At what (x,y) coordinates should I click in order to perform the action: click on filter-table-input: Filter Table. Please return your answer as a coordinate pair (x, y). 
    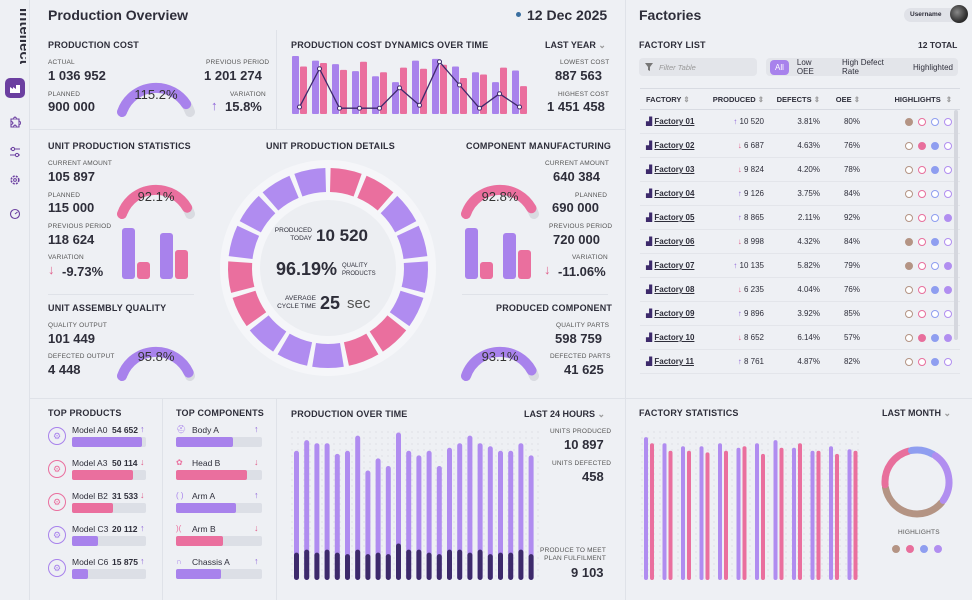
    Looking at the image, I should click on (698, 67).